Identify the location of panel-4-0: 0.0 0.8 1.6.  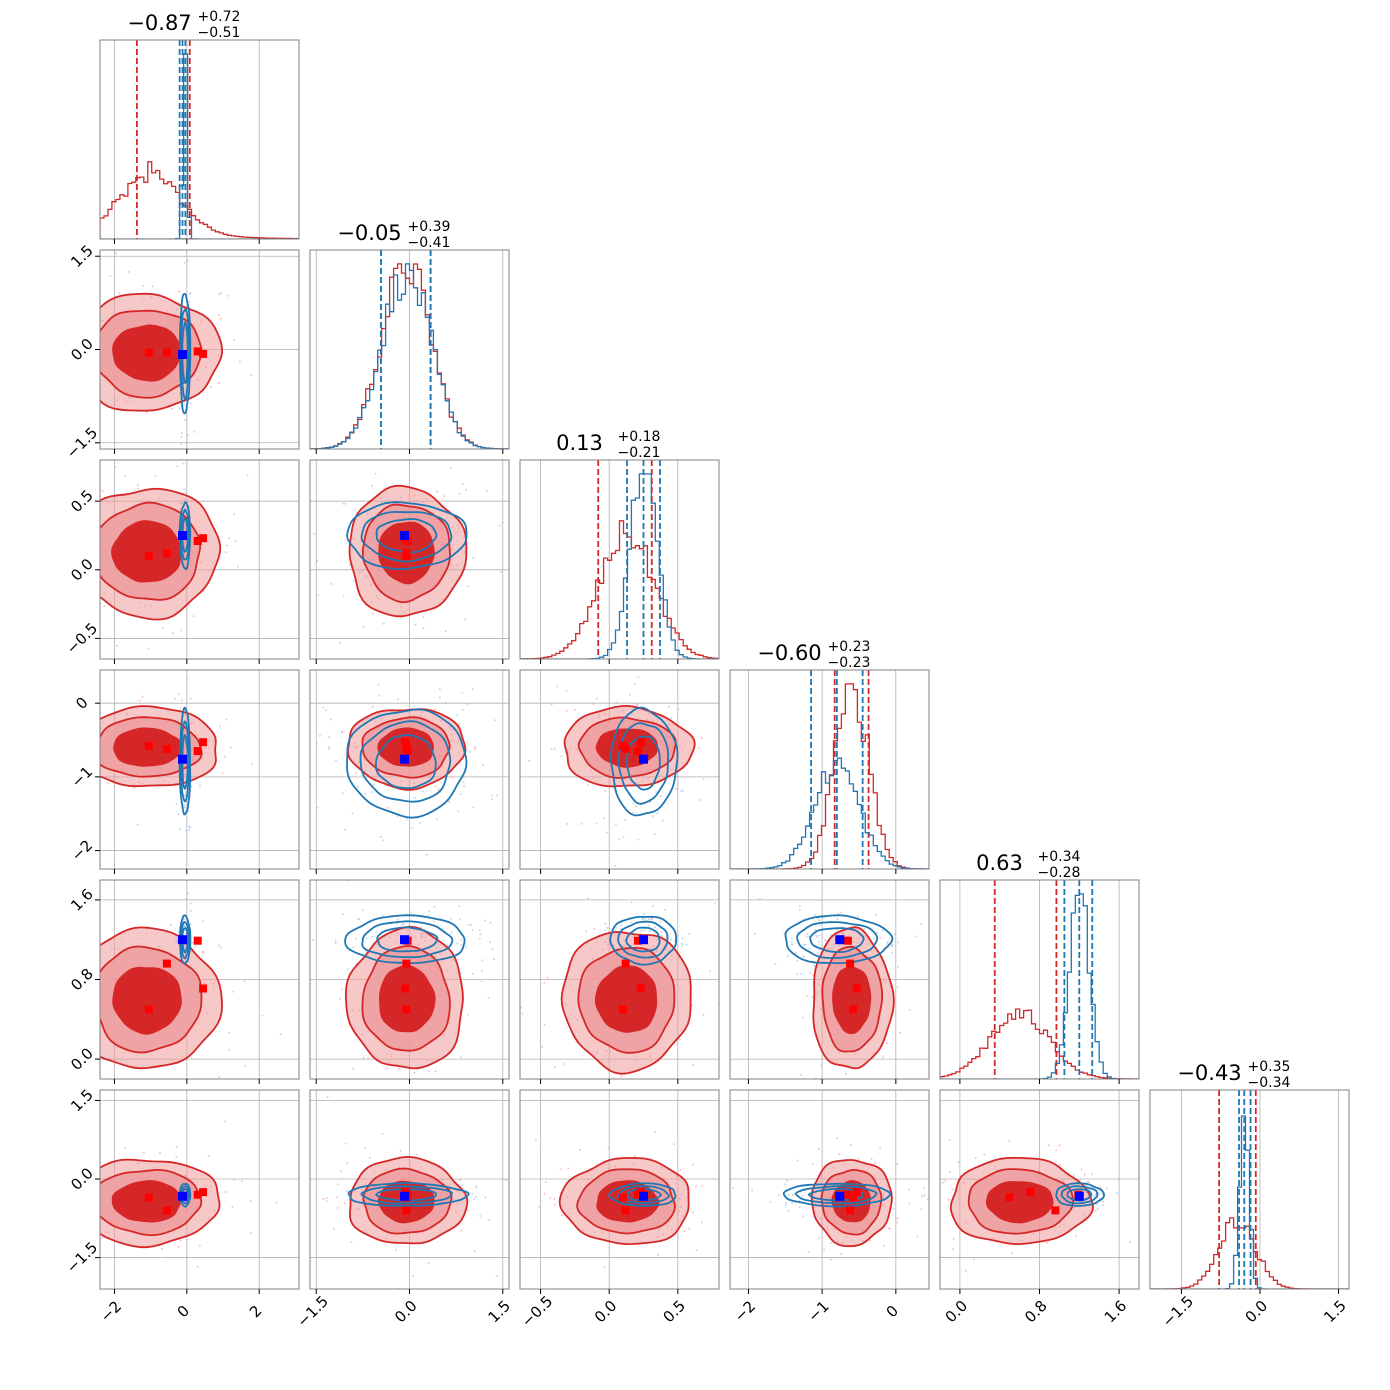
(179, 981).